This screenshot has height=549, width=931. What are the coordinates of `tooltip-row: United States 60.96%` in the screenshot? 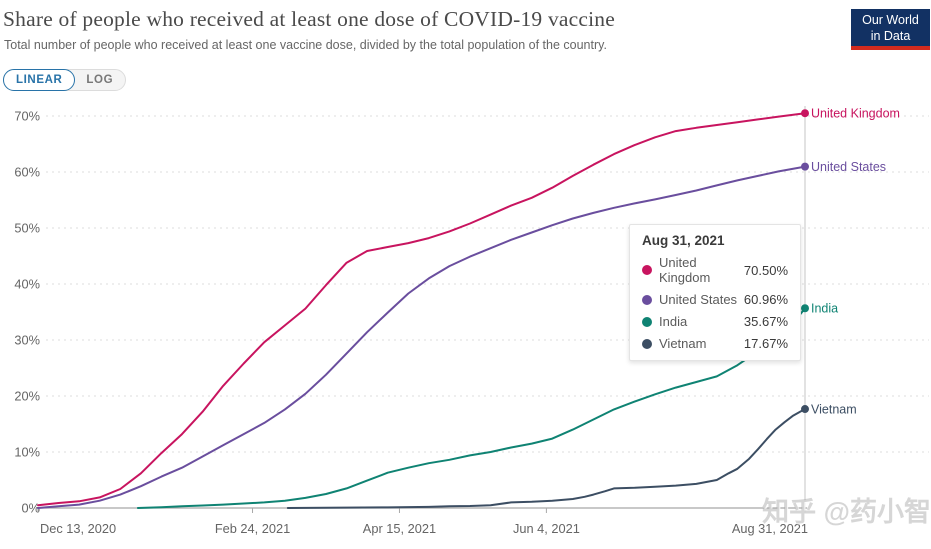 It's located at (715, 299).